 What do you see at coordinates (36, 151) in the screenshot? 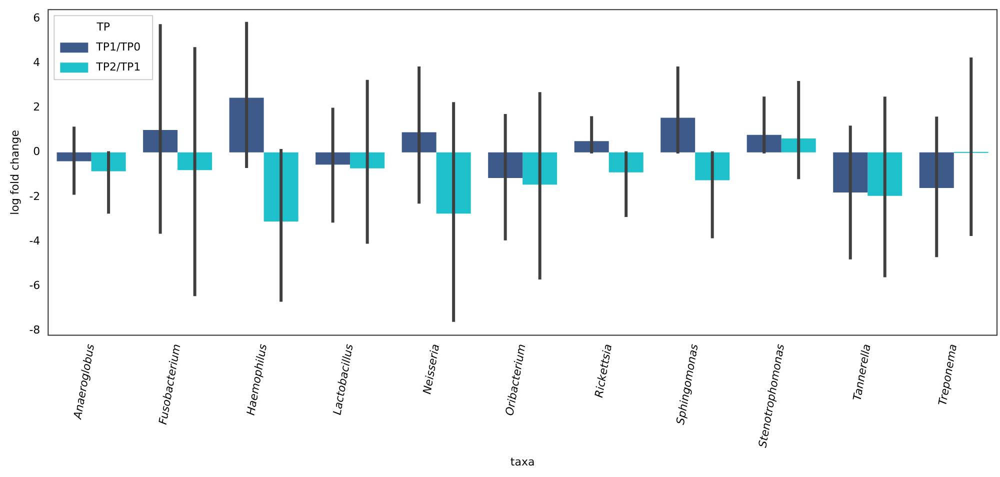
I see `y-tick-label: 0` at bounding box center [36, 151].